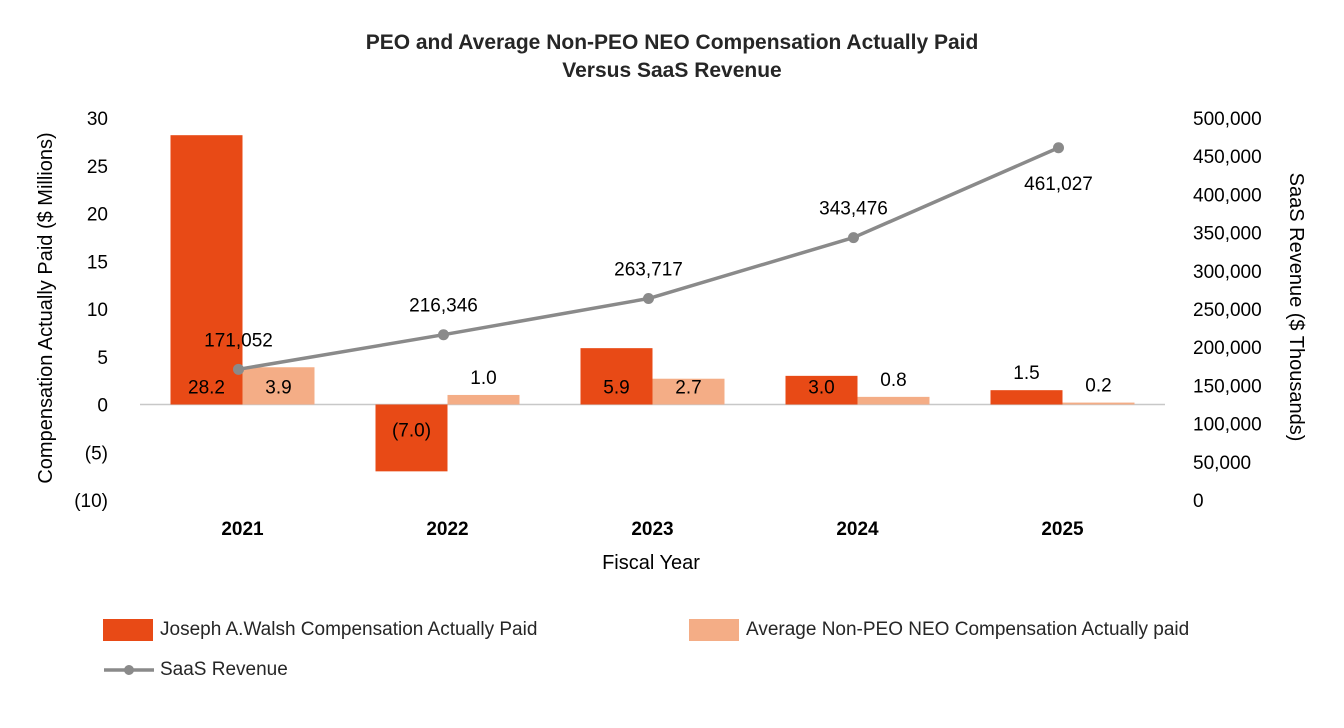 The image size is (1344, 728). I want to click on left-tick-label: (10), so click(91, 501).